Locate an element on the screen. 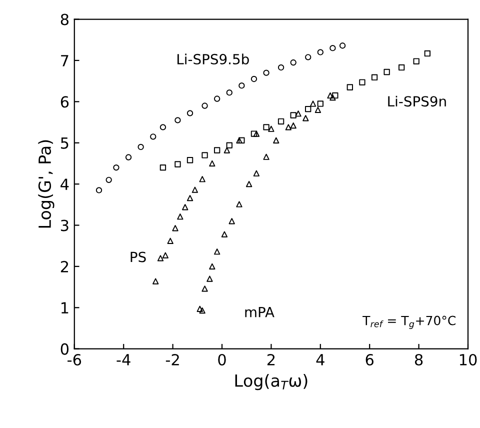 The image size is (480, 428). x-tick-label: 10 is located at coordinates (468, 360).